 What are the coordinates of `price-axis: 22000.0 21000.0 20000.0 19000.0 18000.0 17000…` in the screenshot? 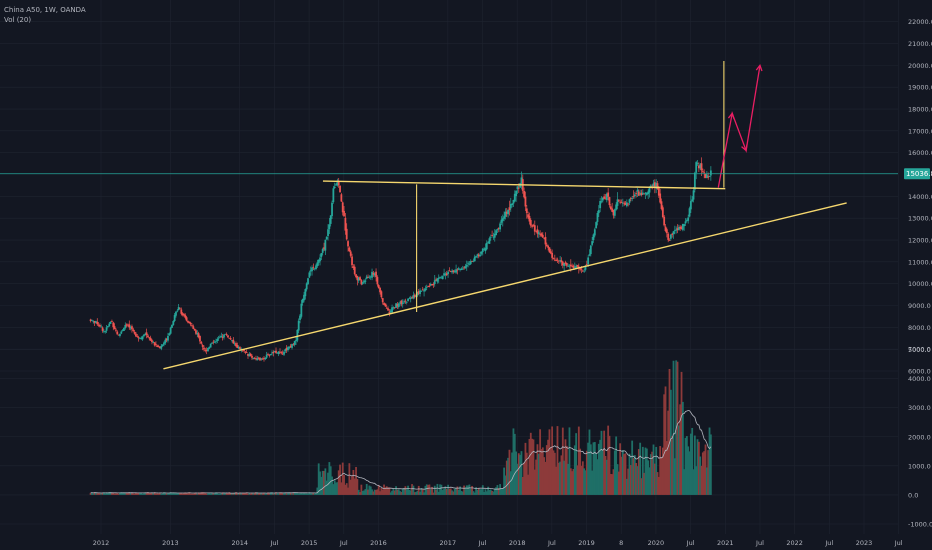 It's located at (920, 273).